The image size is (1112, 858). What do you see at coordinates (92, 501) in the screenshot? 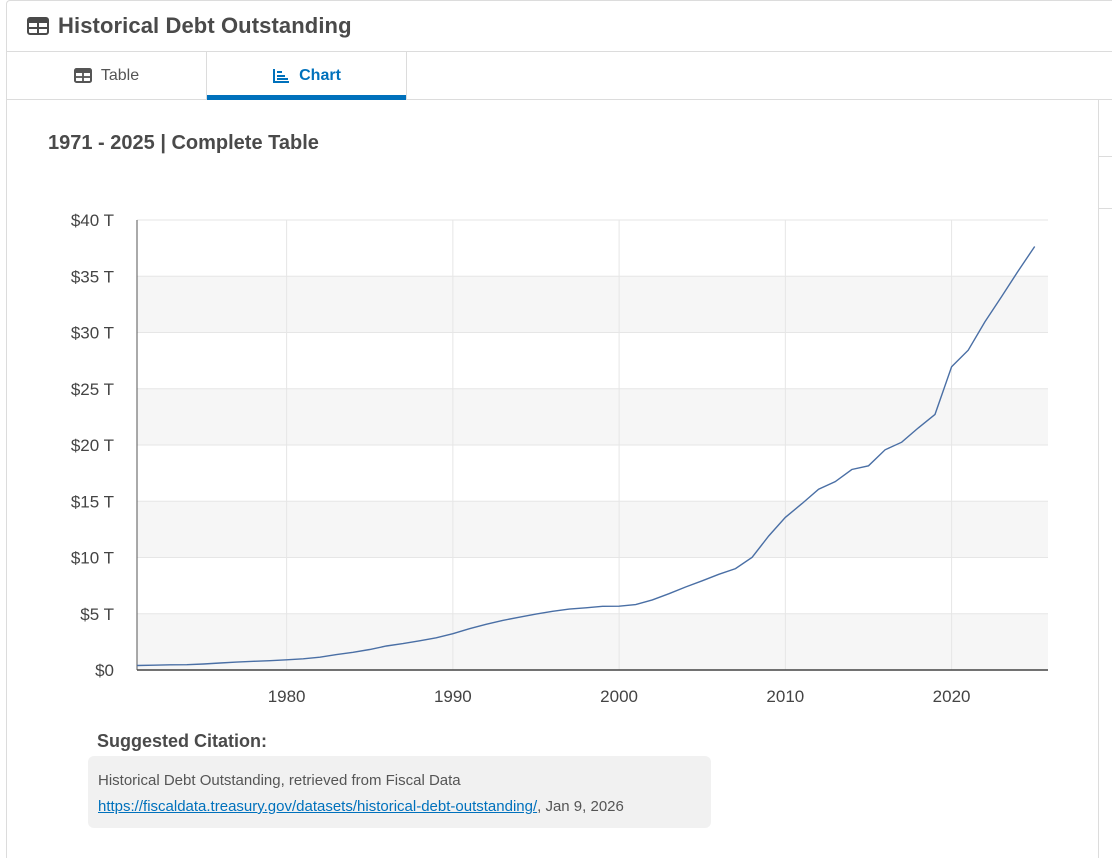
I see `y-tick-label: $15 T` at bounding box center [92, 501].